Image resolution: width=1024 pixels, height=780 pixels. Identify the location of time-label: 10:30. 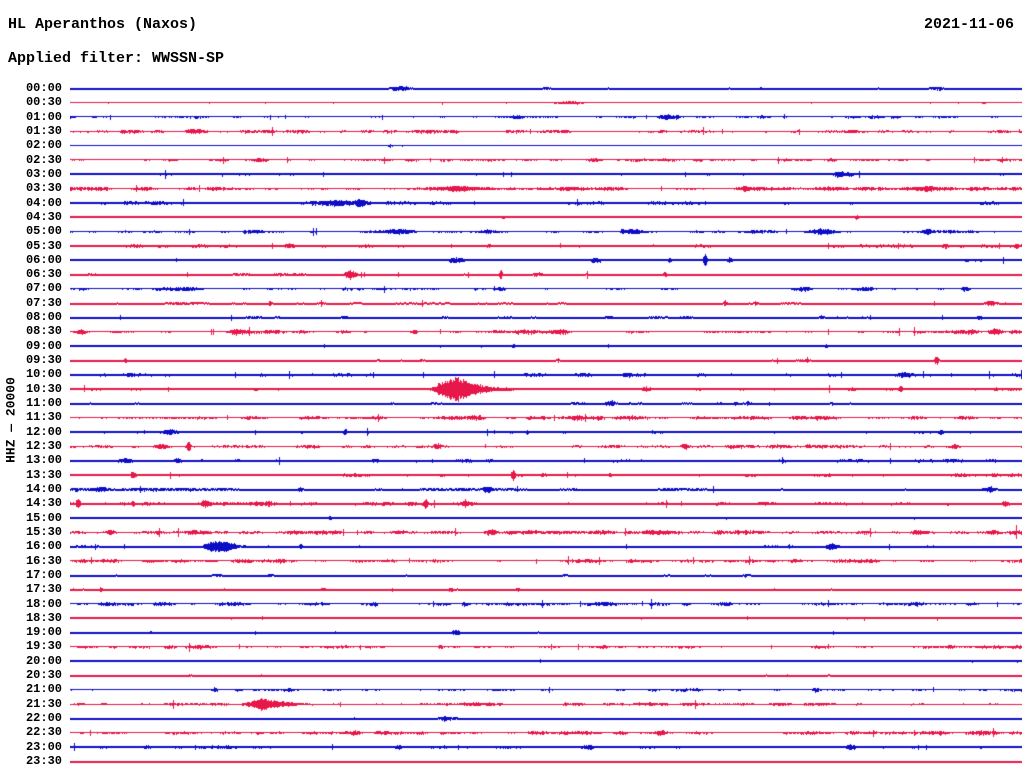
(43, 388).